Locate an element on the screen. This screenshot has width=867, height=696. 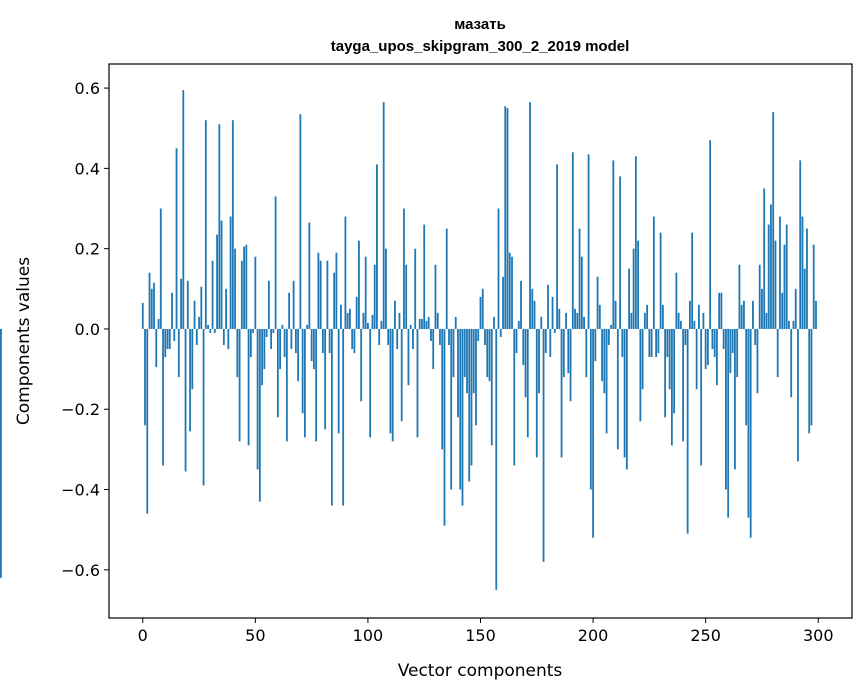
x-tick-label-100: 100 is located at coordinates (368, 635).